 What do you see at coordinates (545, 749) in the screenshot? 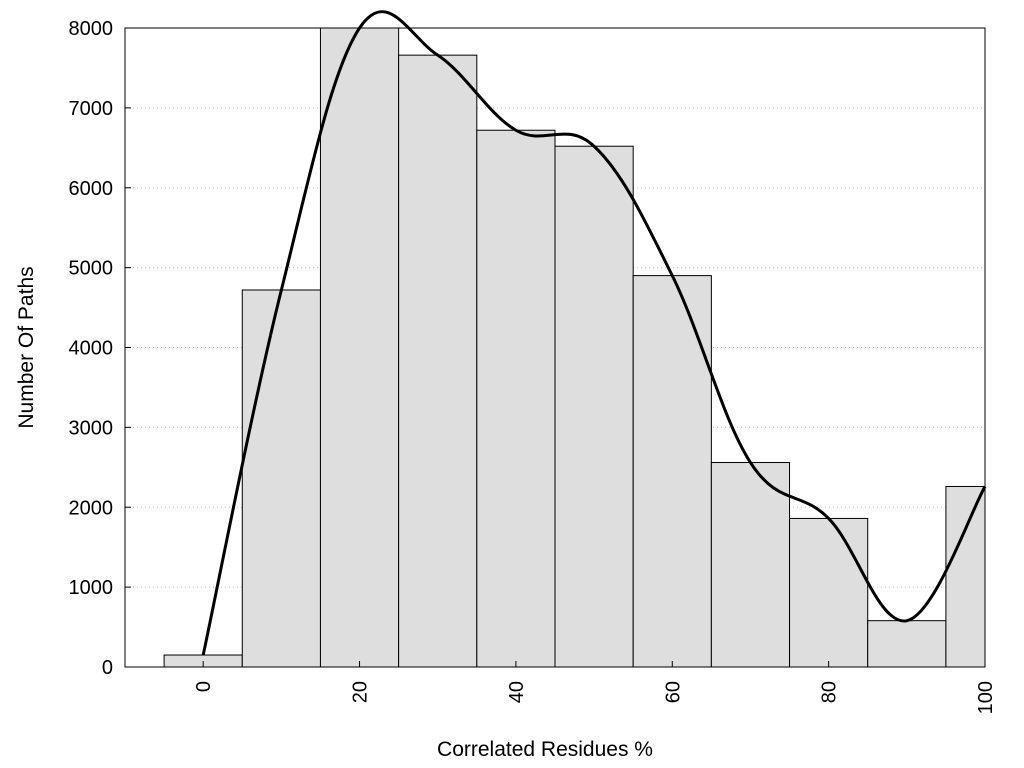
I see `x-axis-title: Correlated Residues %` at bounding box center [545, 749].